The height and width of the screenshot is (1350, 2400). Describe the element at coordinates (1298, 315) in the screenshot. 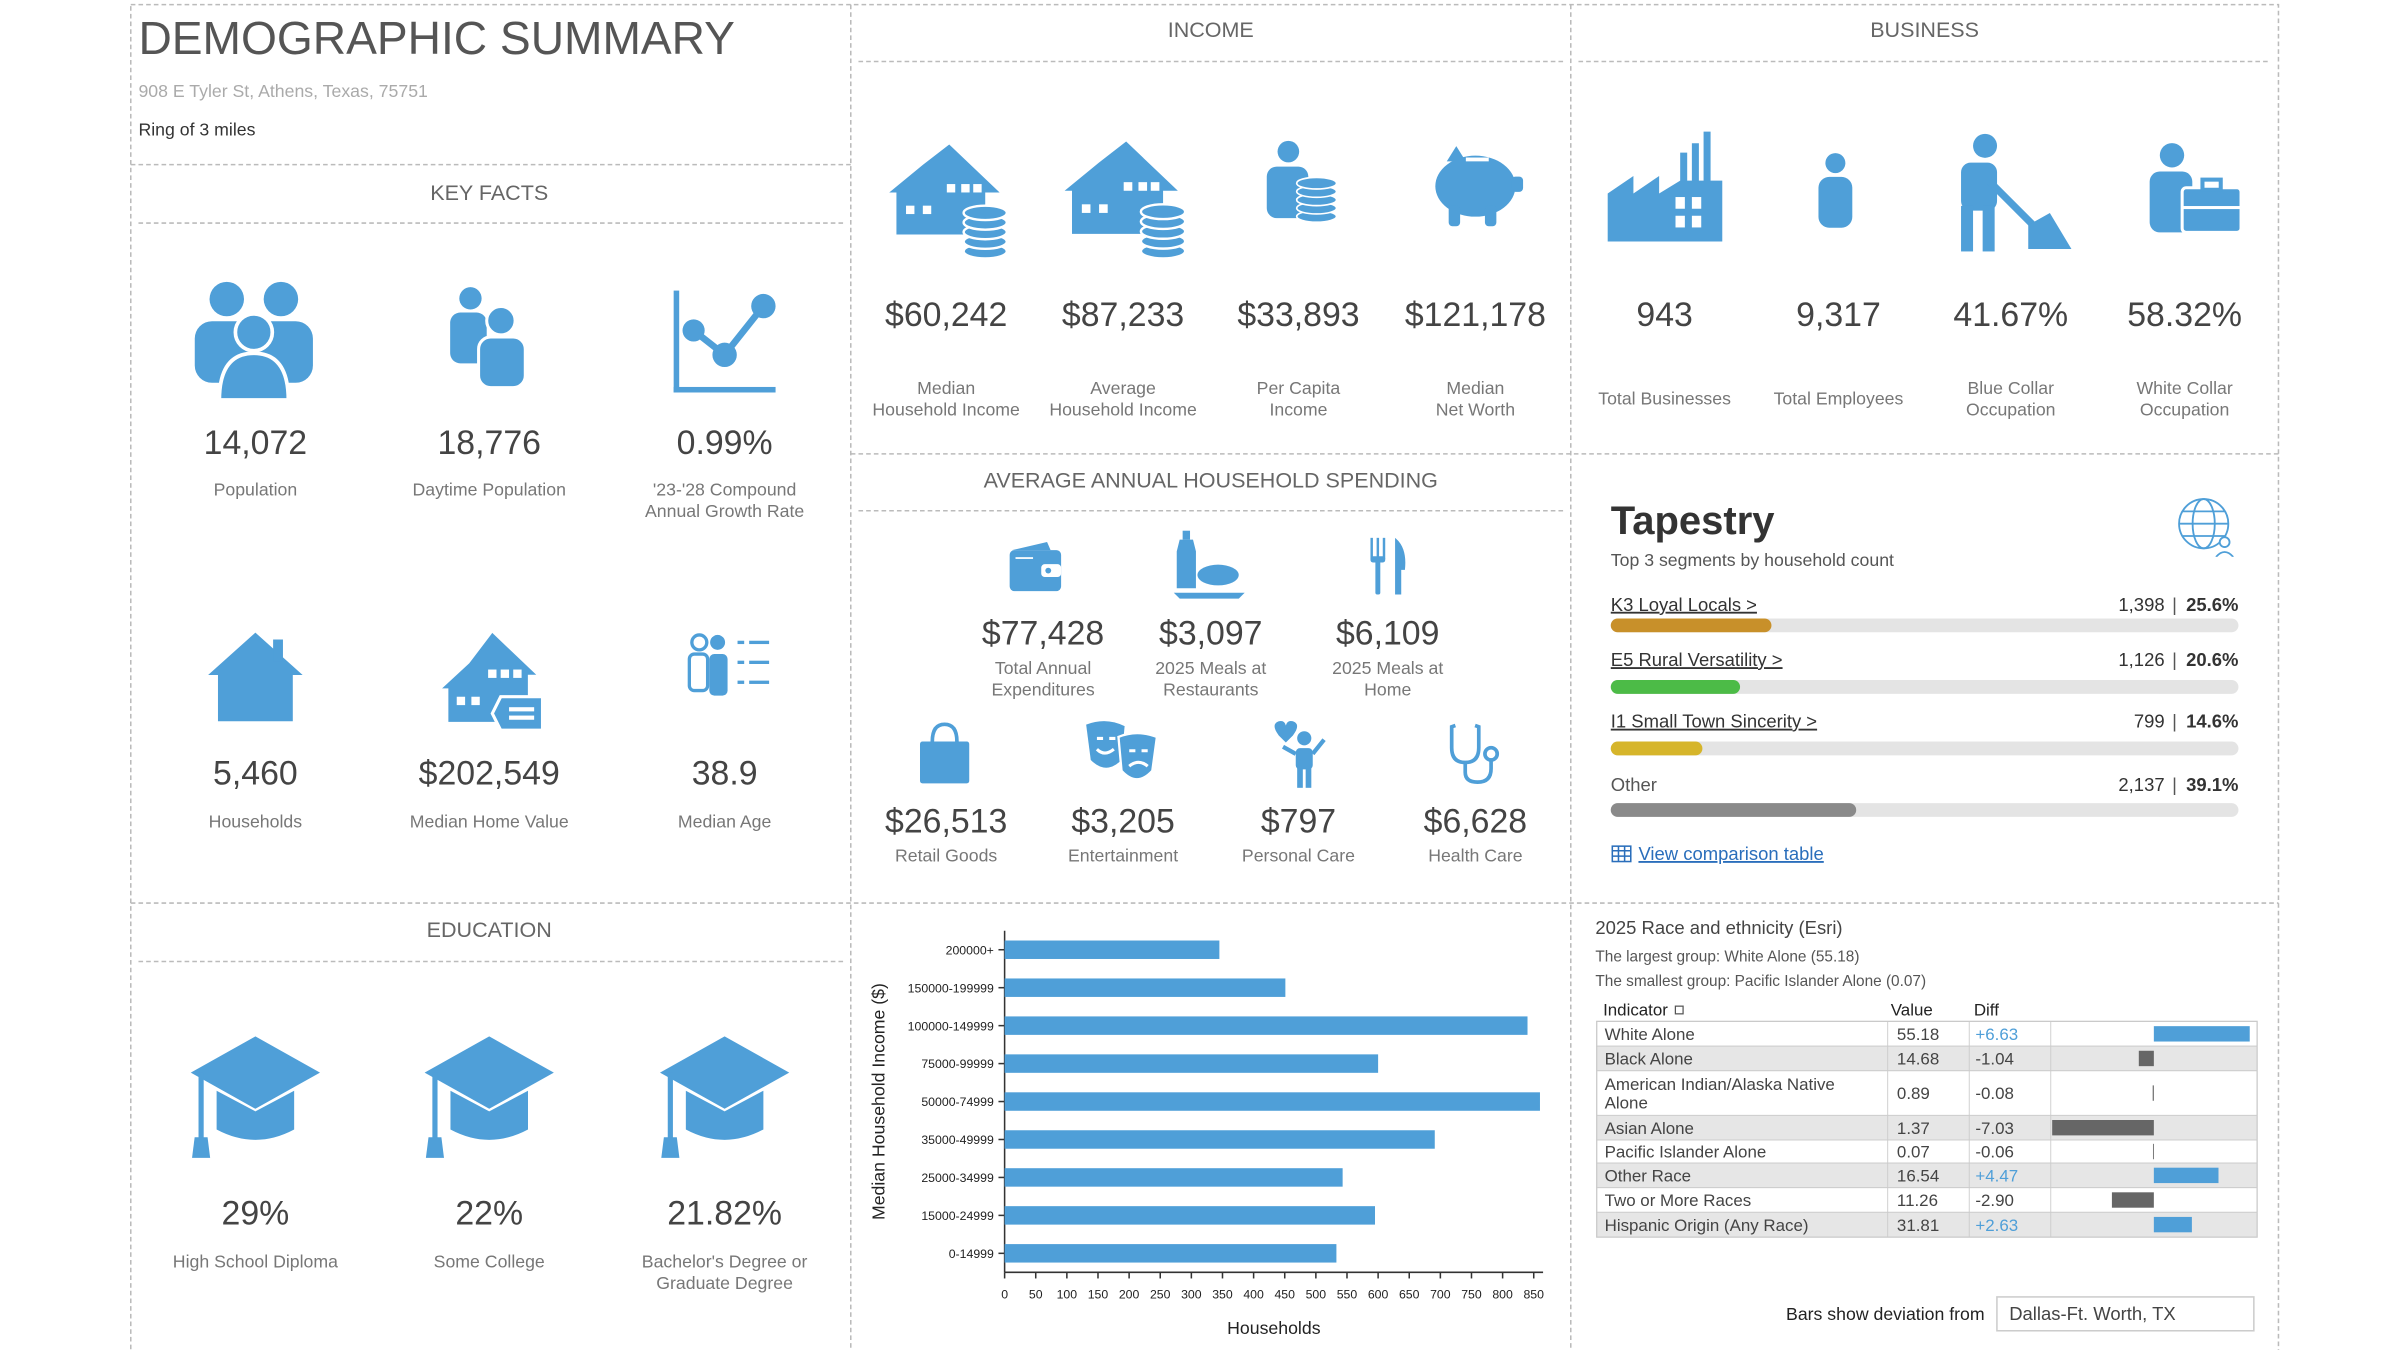

I see `stat-value: $33,893` at that location.